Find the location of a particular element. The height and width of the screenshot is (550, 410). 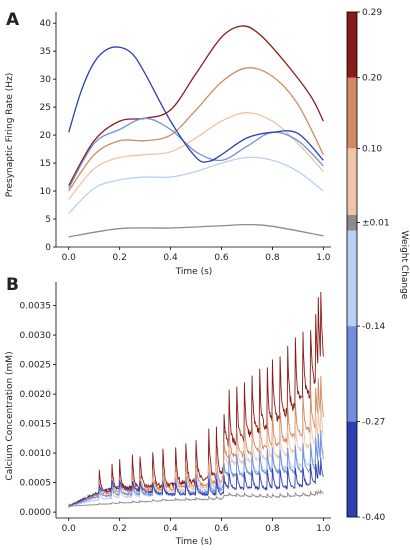

panel-b-y-tick-label: 0.0010 is located at coordinates (36, 454).